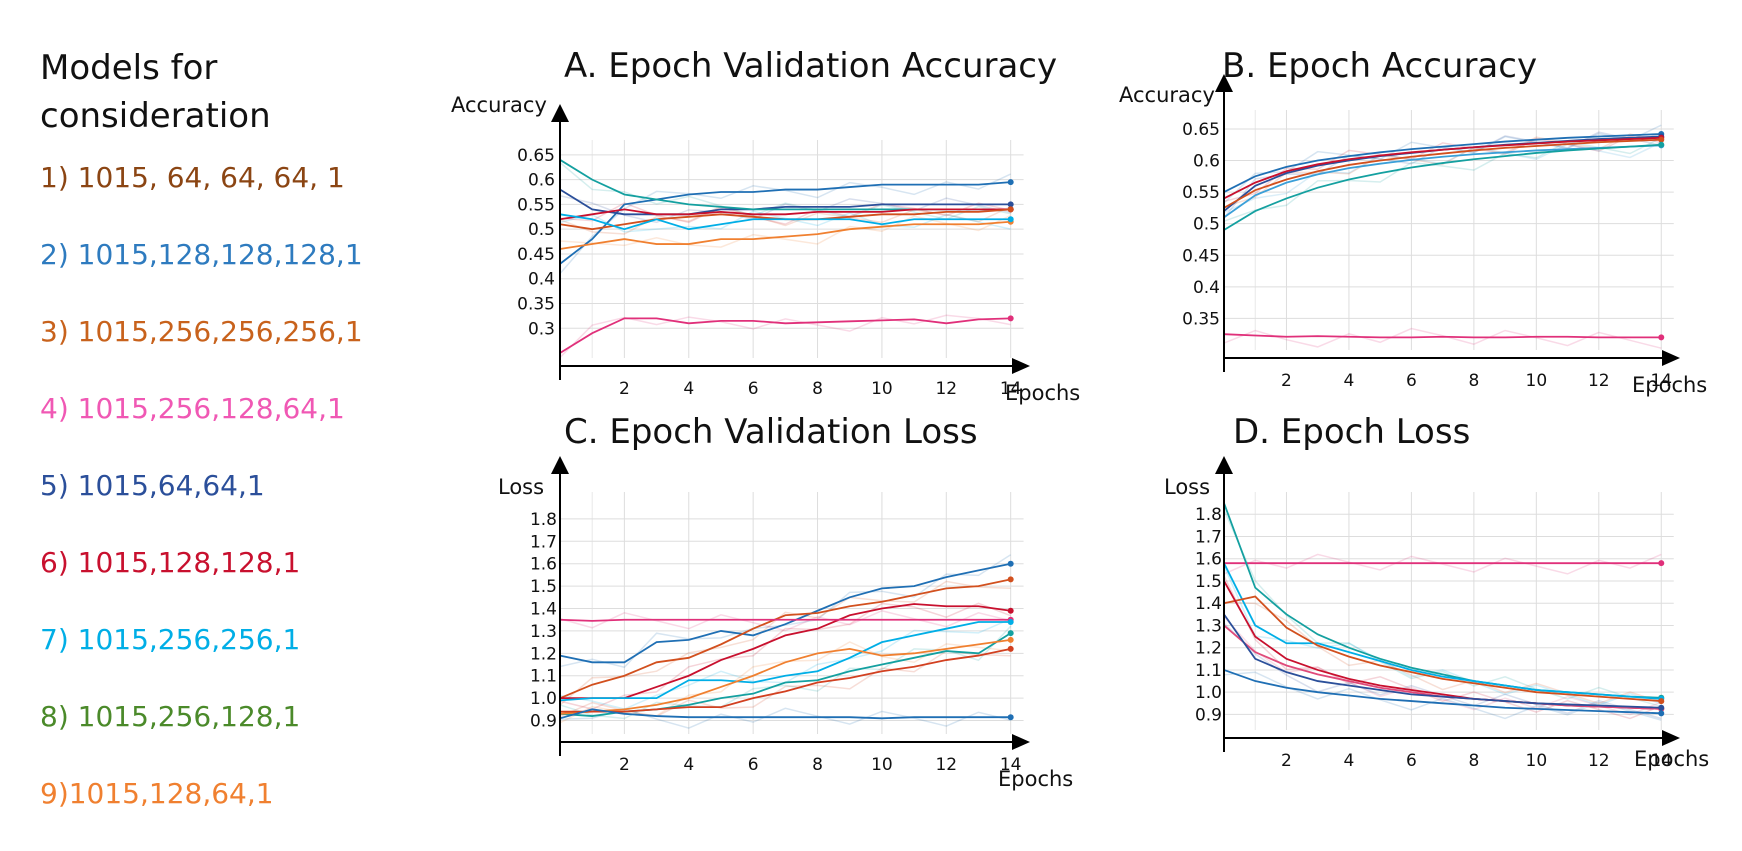  Describe the element at coordinates (157, 793) in the screenshot. I see `legend-item: 9)1015,128,64,1` at that location.